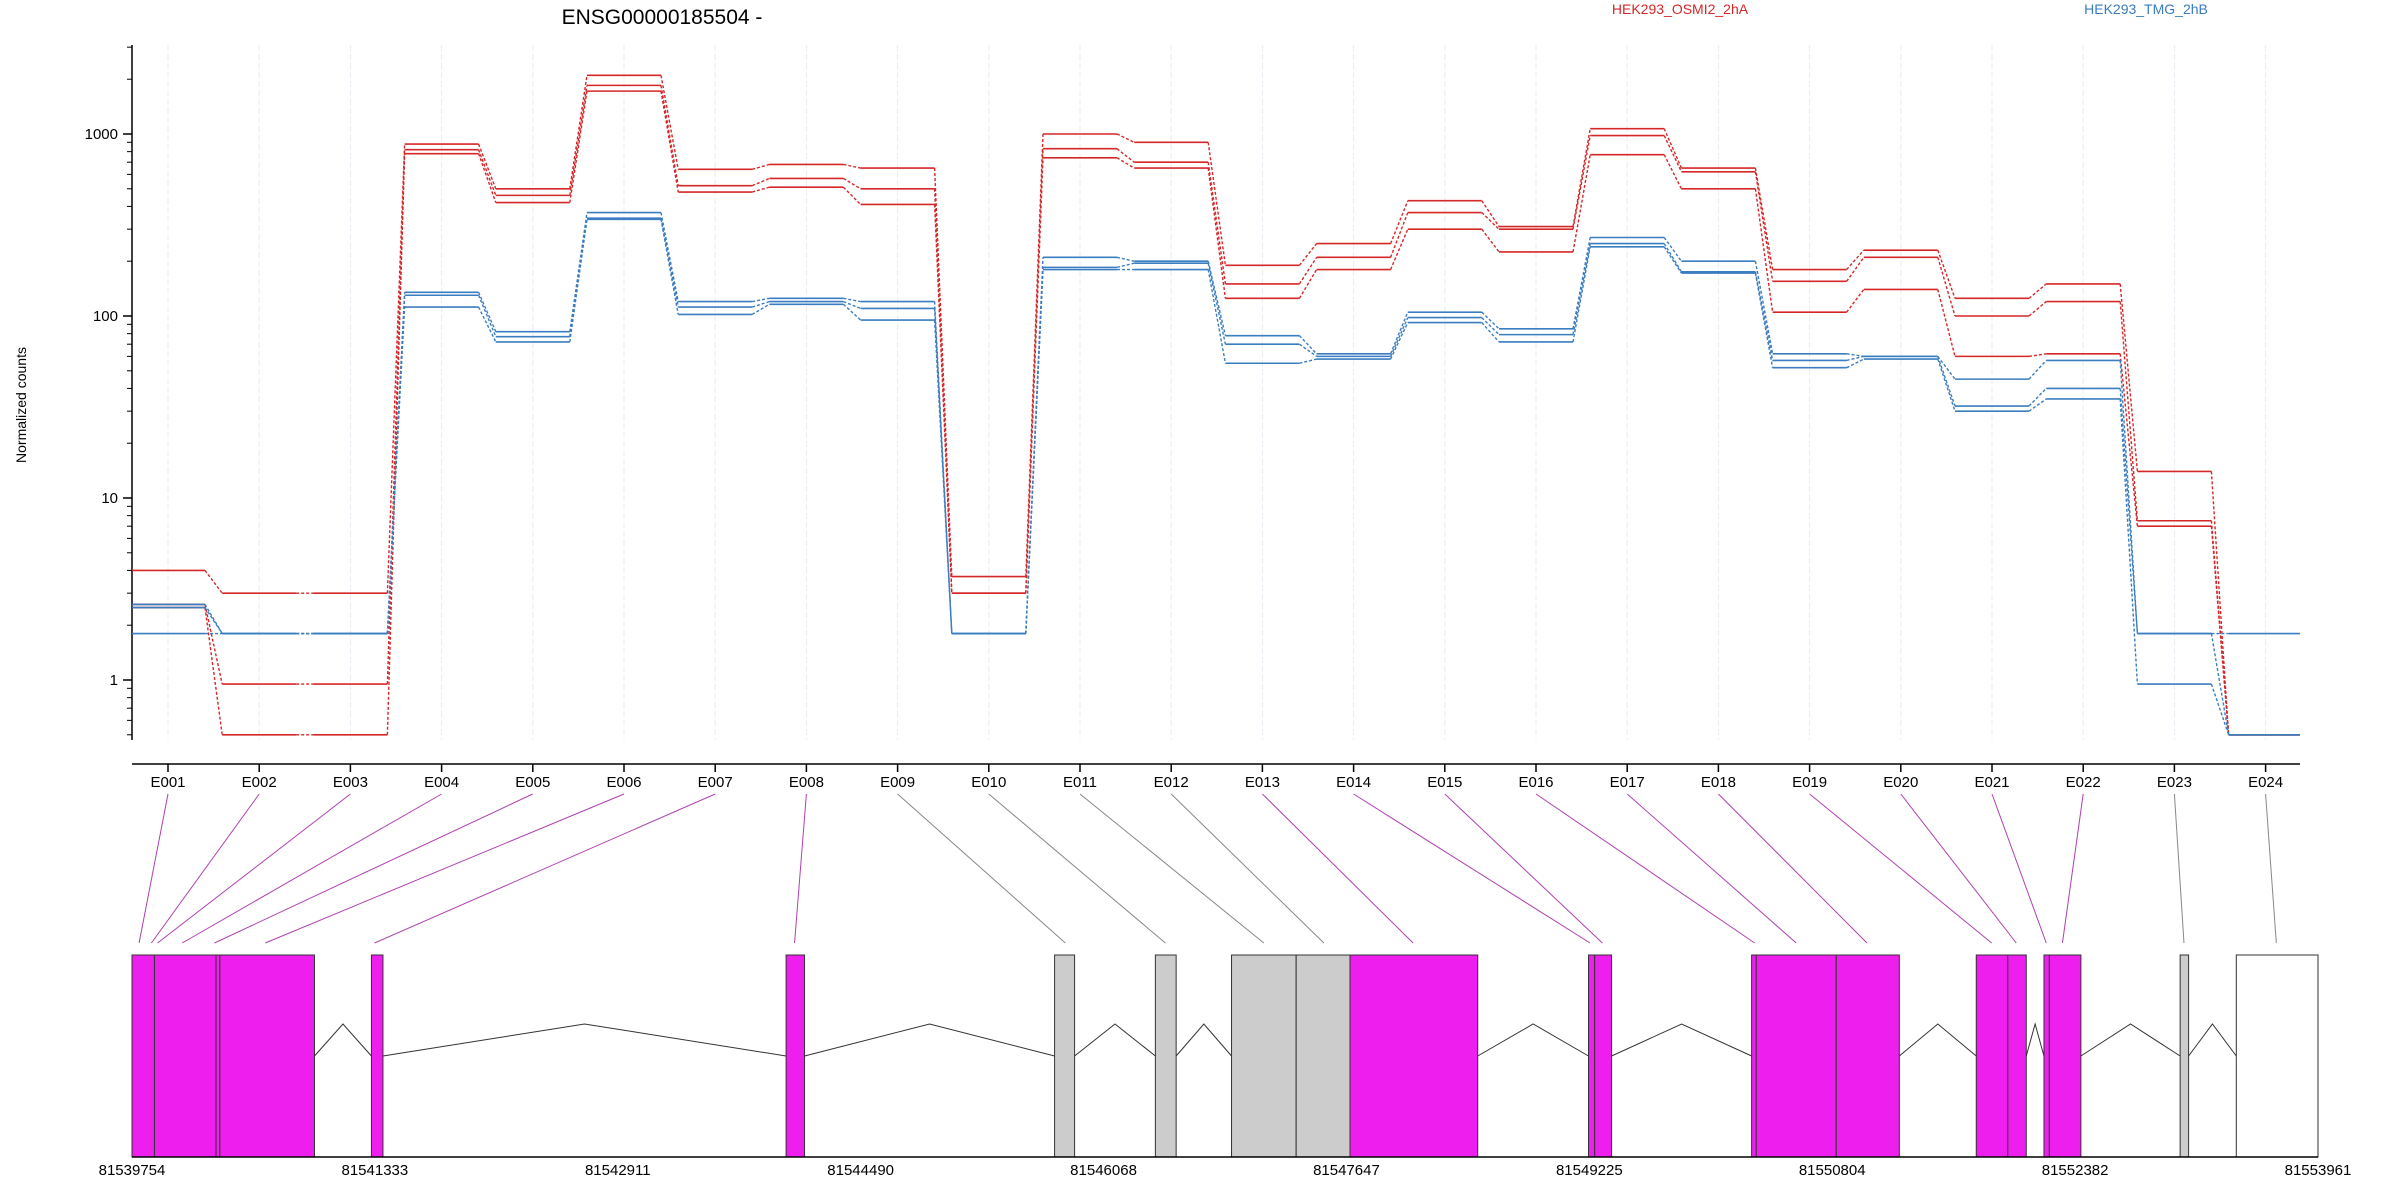  I want to click on y-tick-label: 1, so click(114, 680).